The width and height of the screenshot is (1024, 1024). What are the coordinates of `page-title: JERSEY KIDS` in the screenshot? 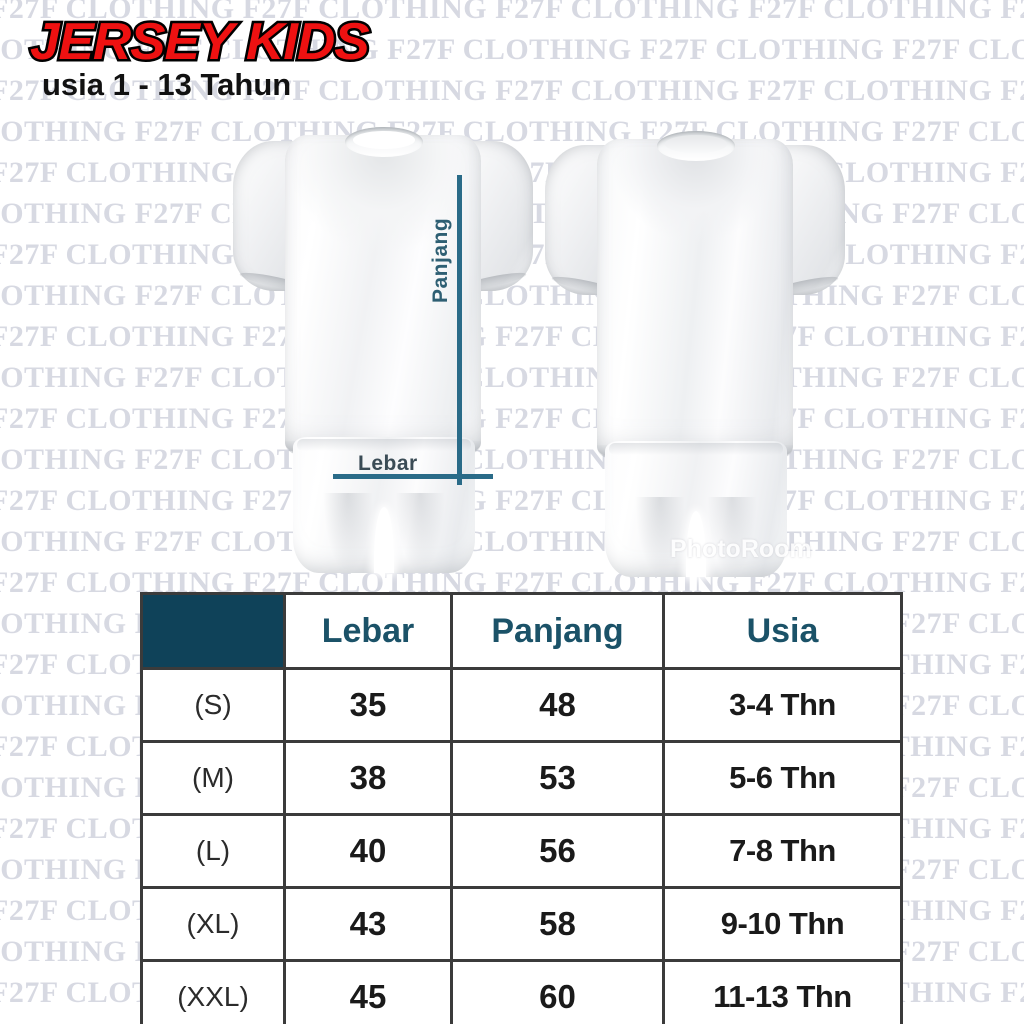 It's located at (199, 42).